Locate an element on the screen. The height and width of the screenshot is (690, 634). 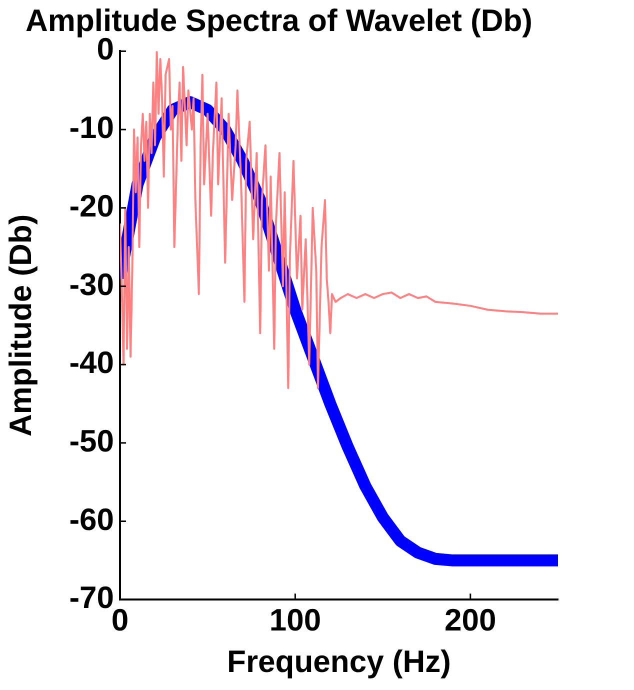
y-tick-label: -70 is located at coordinates (91, 598).